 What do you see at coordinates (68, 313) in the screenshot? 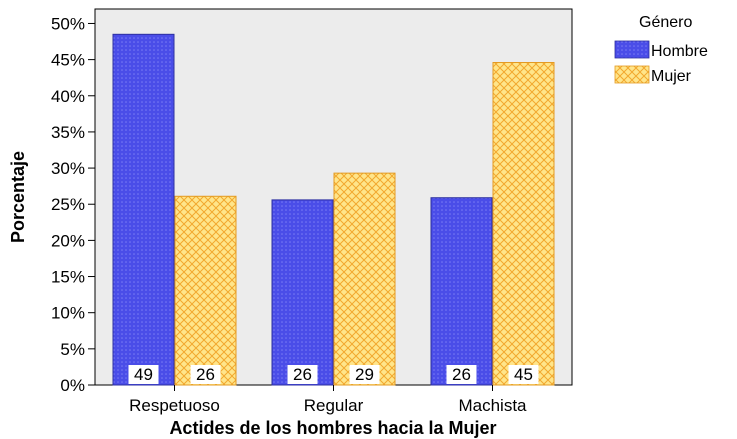
I see `y-tick-label: 10%` at bounding box center [68, 313].